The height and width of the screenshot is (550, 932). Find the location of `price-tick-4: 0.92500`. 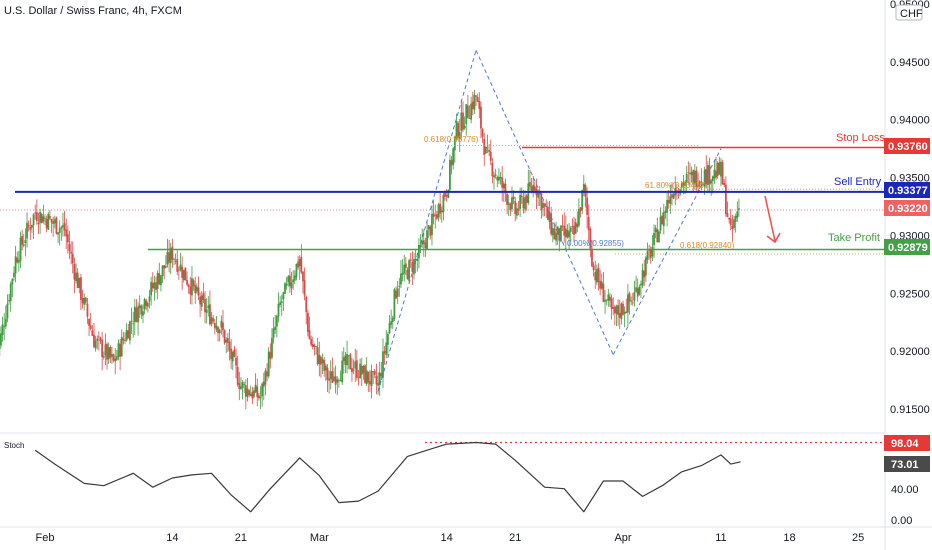

price-tick-4: 0.92500 is located at coordinates (910, 294).